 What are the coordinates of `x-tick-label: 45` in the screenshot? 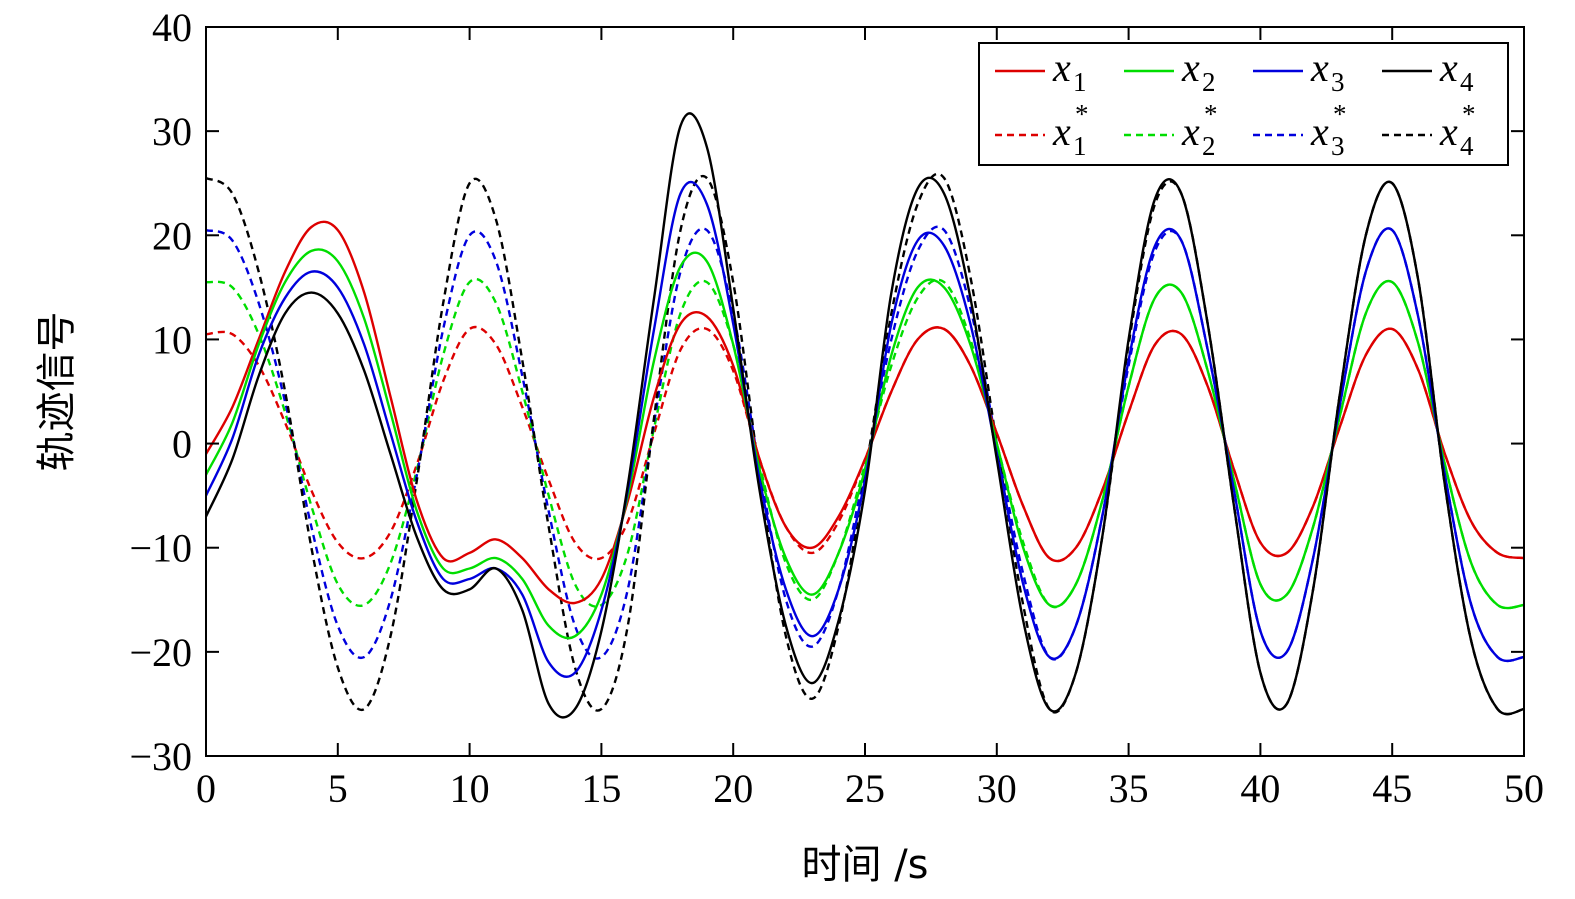 It's located at (1392, 788).